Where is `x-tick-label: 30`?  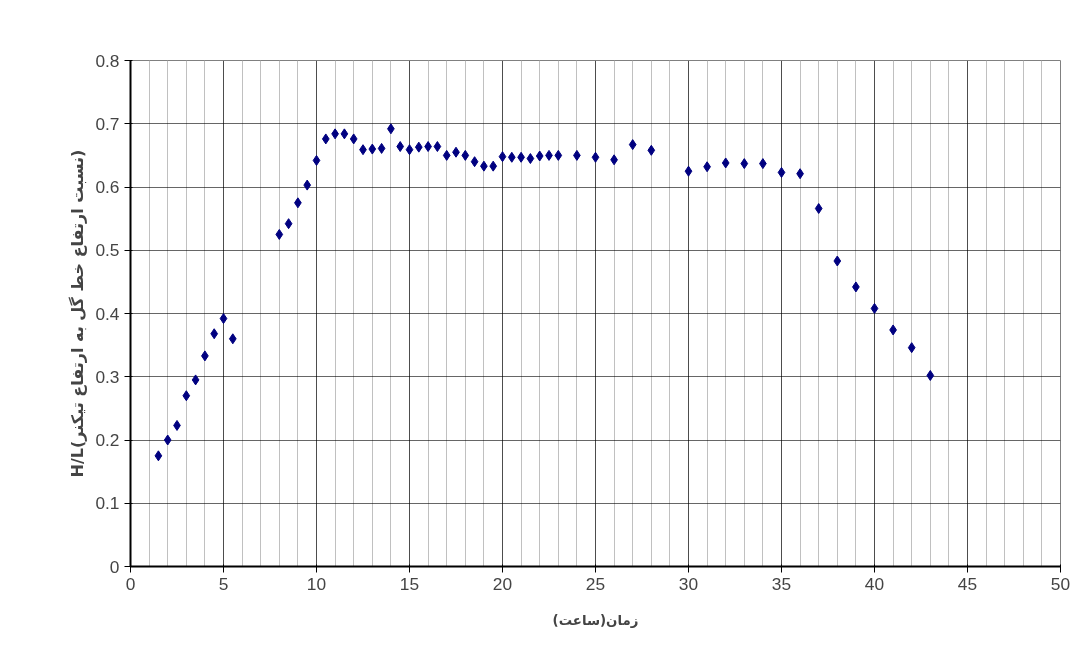 x-tick-label: 30 is located at coordinates (688, 583).